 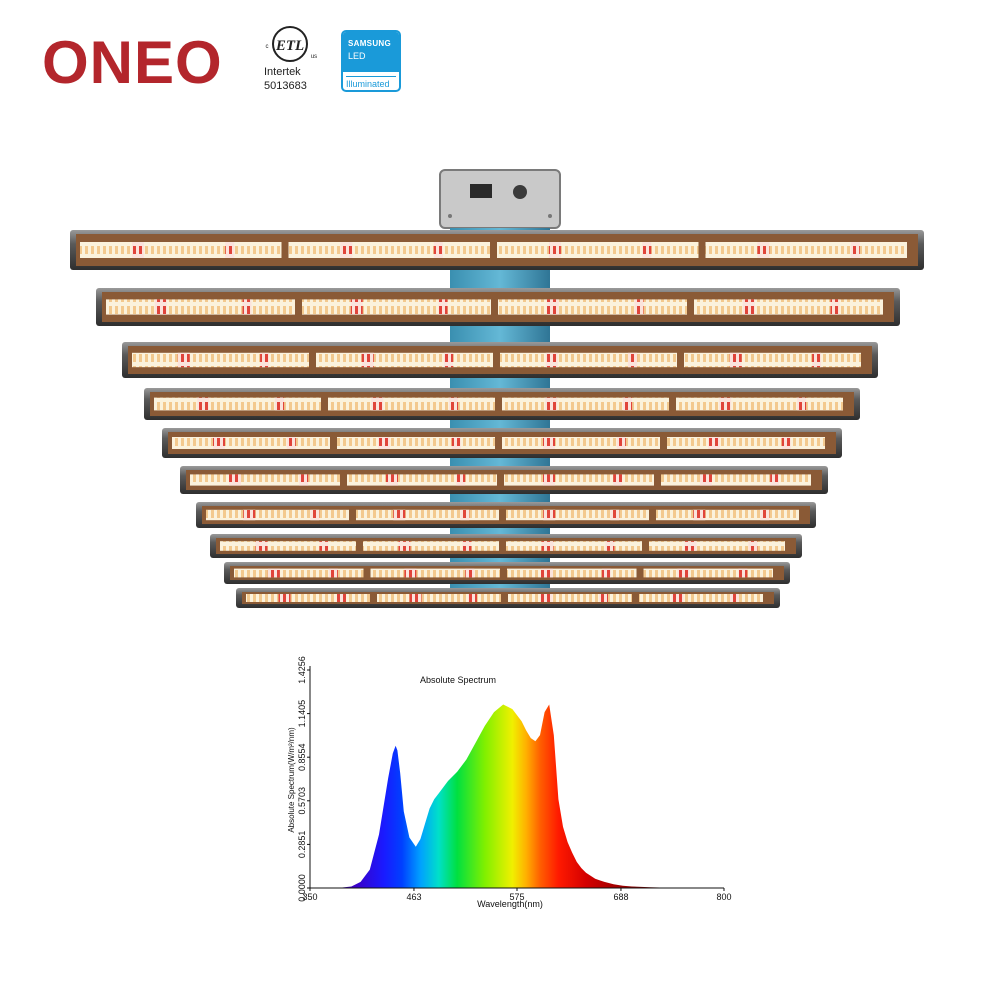 I want to click on etl-mark-main: ETL, so click(x=289, y=46).